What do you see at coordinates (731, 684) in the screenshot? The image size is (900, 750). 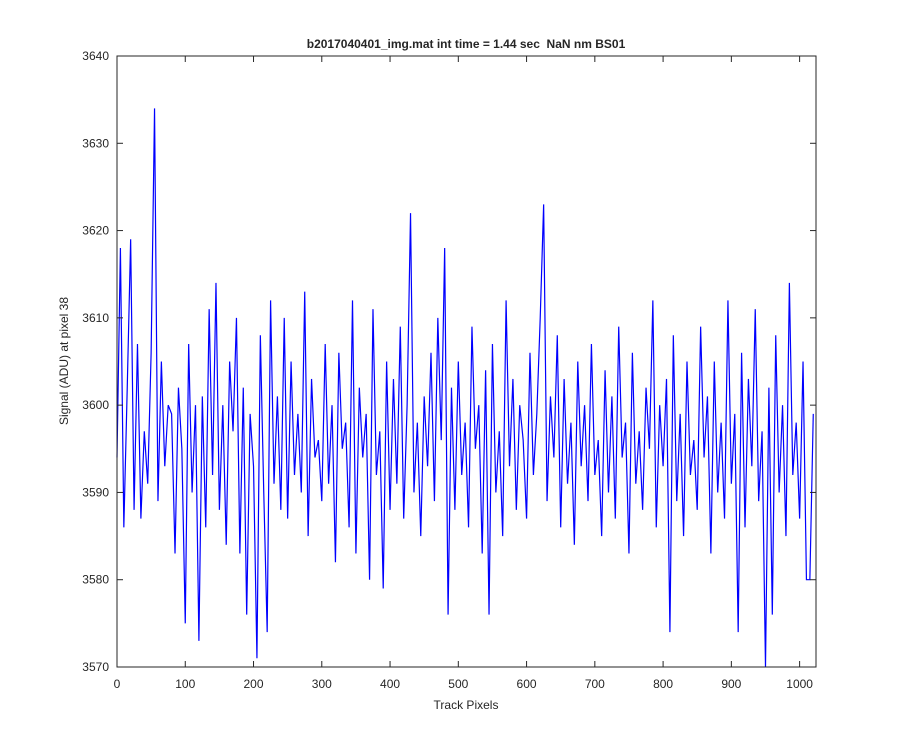 I see `x-tick-label: 900` at bounding box center [731, 684].